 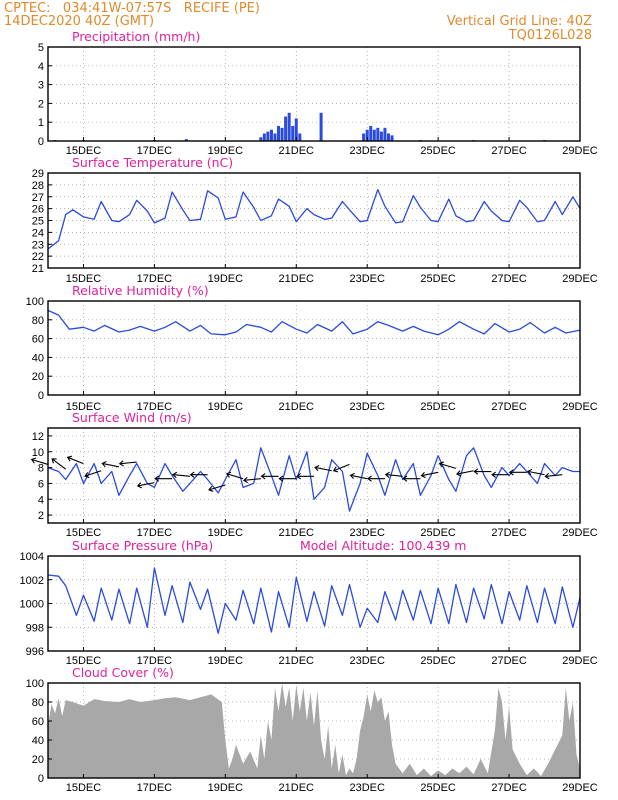 What do you see at coordinates (136, 36) in the screenshot?
I see `panel-title: Precipitation (mm/h)` at bounding box center [136, 36].